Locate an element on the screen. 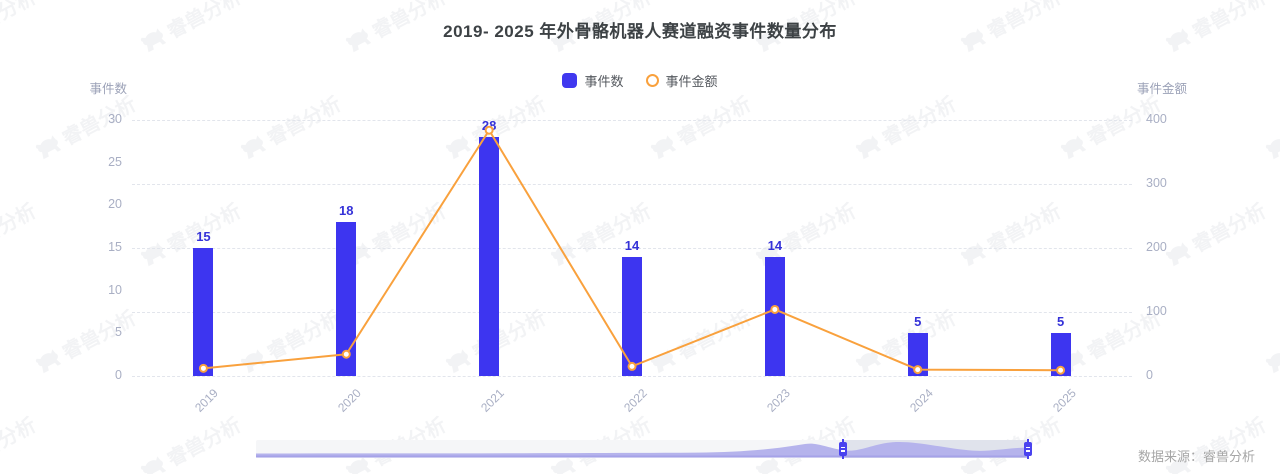 This screenshot has width=1280, height=474. right-axis-tick-label: 100 is located at coordinates (1156, 311).